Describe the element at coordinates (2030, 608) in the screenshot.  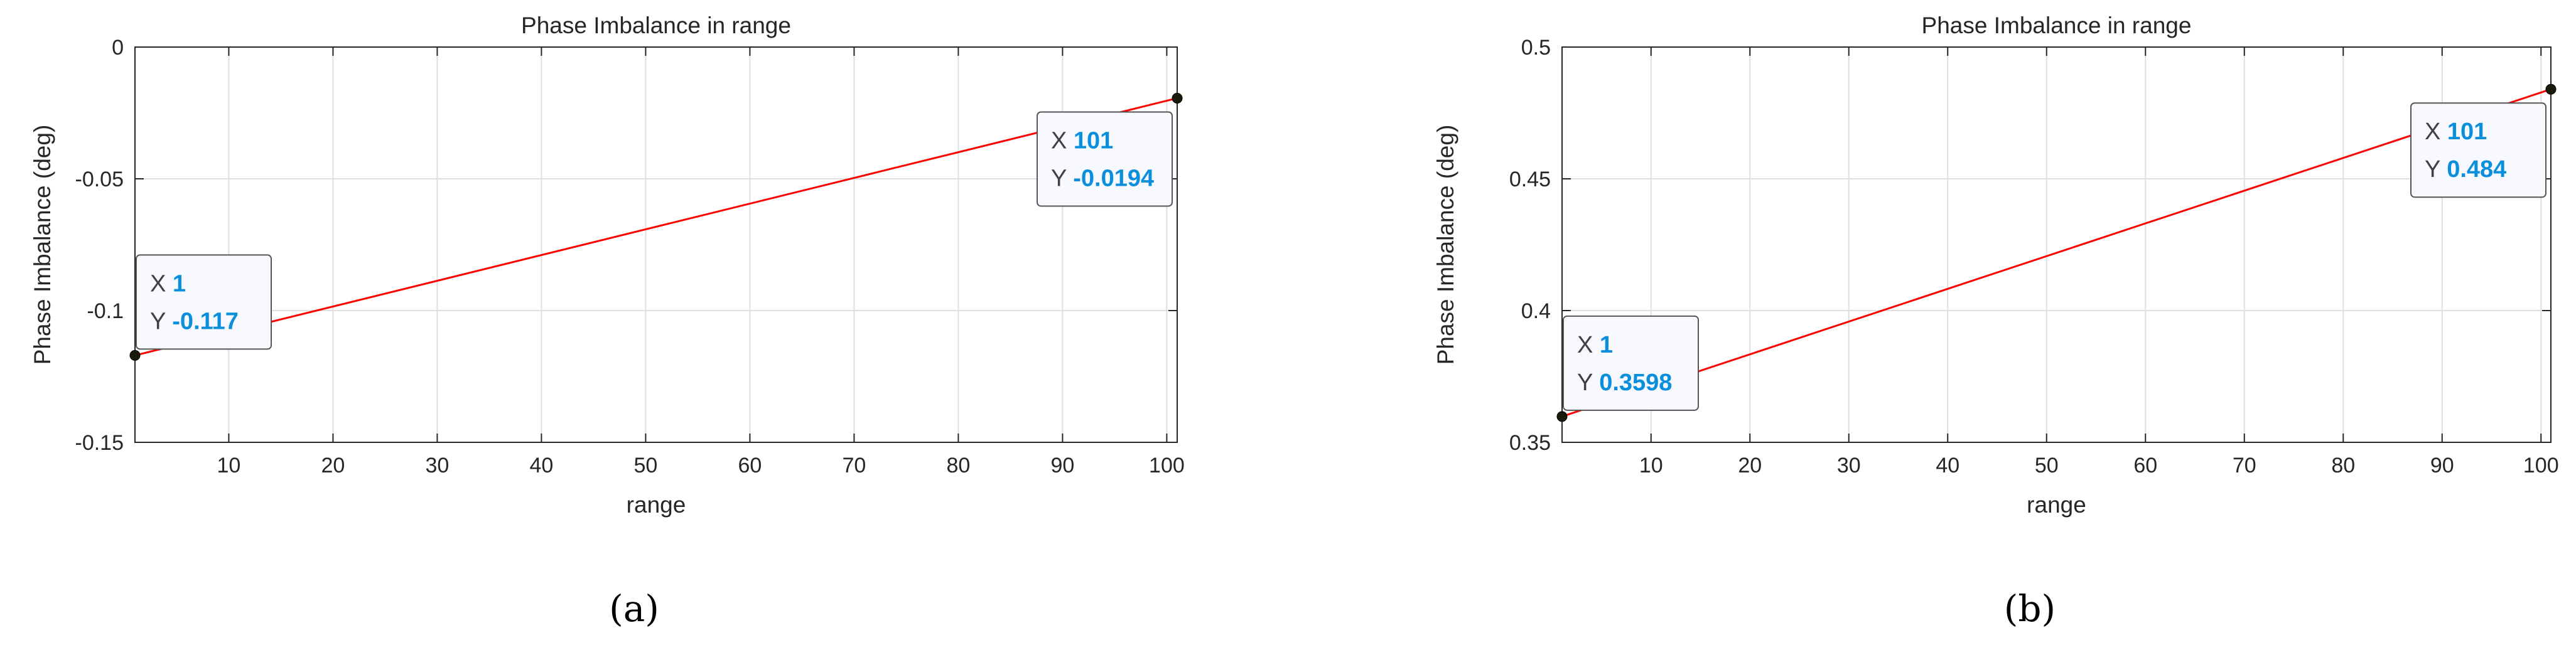
I see `panel-caption: (b)` at that location.